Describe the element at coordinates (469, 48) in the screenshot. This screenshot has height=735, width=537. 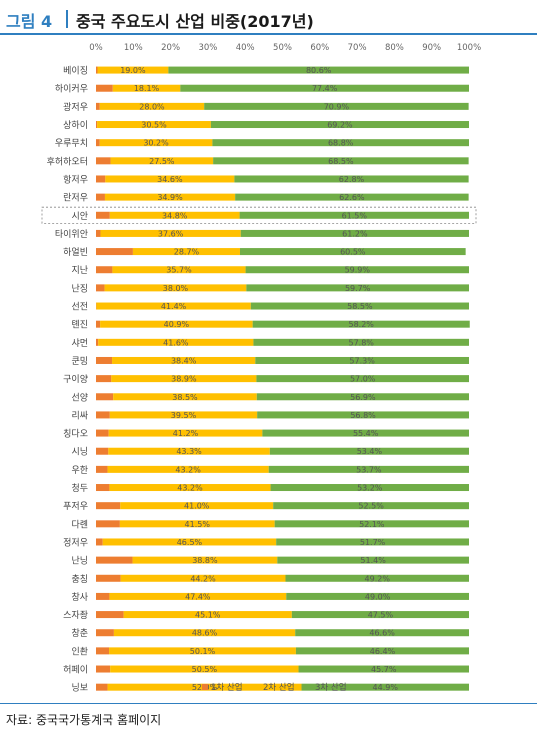
I see `x-tick-label: 100%` at that location.